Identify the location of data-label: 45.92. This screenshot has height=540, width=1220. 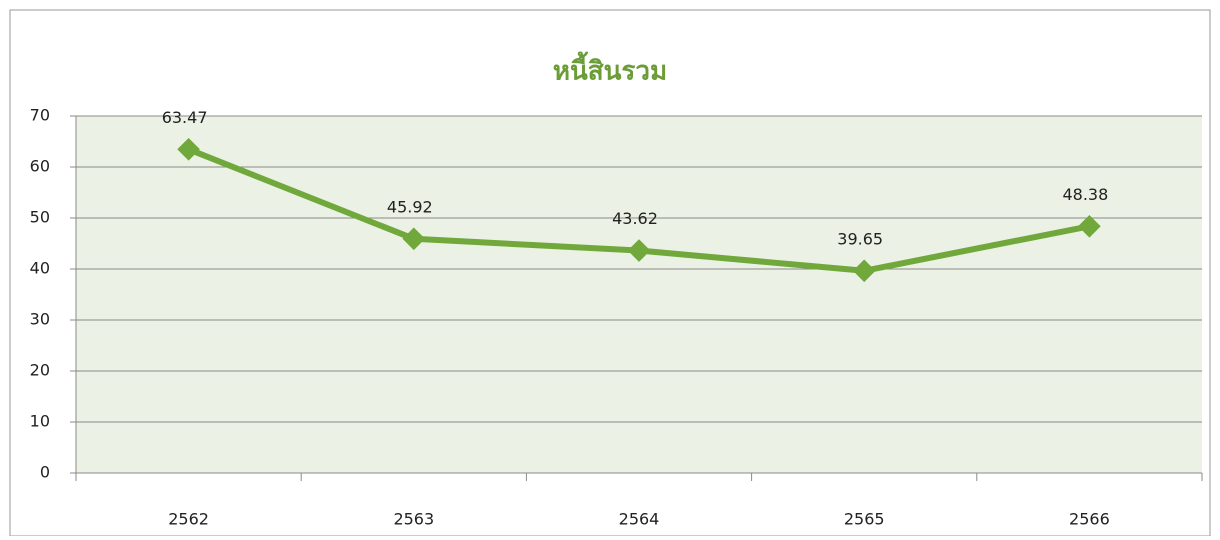
(410, 206).